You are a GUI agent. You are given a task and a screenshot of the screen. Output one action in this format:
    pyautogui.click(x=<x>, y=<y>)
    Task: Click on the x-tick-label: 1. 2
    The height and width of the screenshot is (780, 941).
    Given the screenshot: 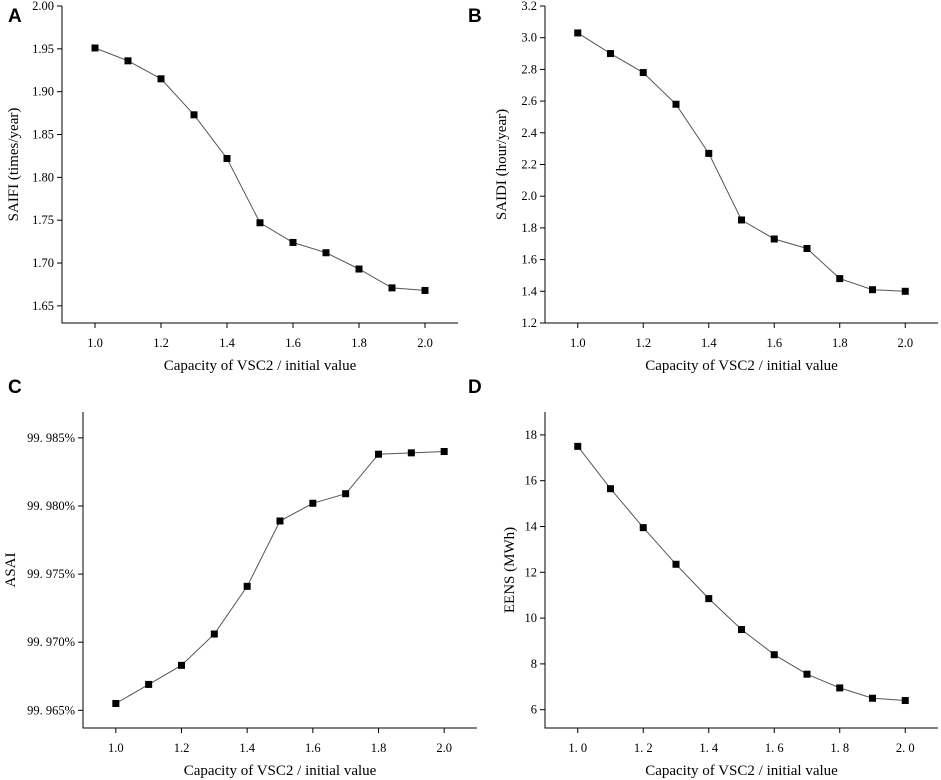 What is the action you would take?
    pyautogui.click(x=643, y=748)
    